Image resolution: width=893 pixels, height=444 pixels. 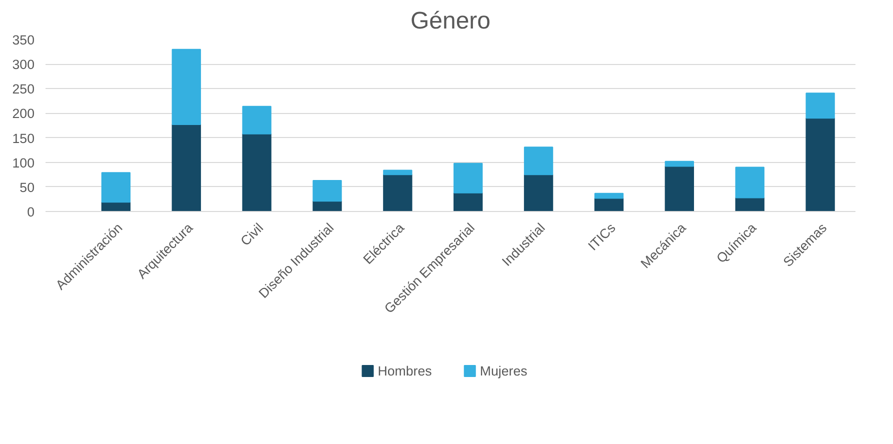 I want to click on y-tick-label: 0, so click(x=31, y=212).